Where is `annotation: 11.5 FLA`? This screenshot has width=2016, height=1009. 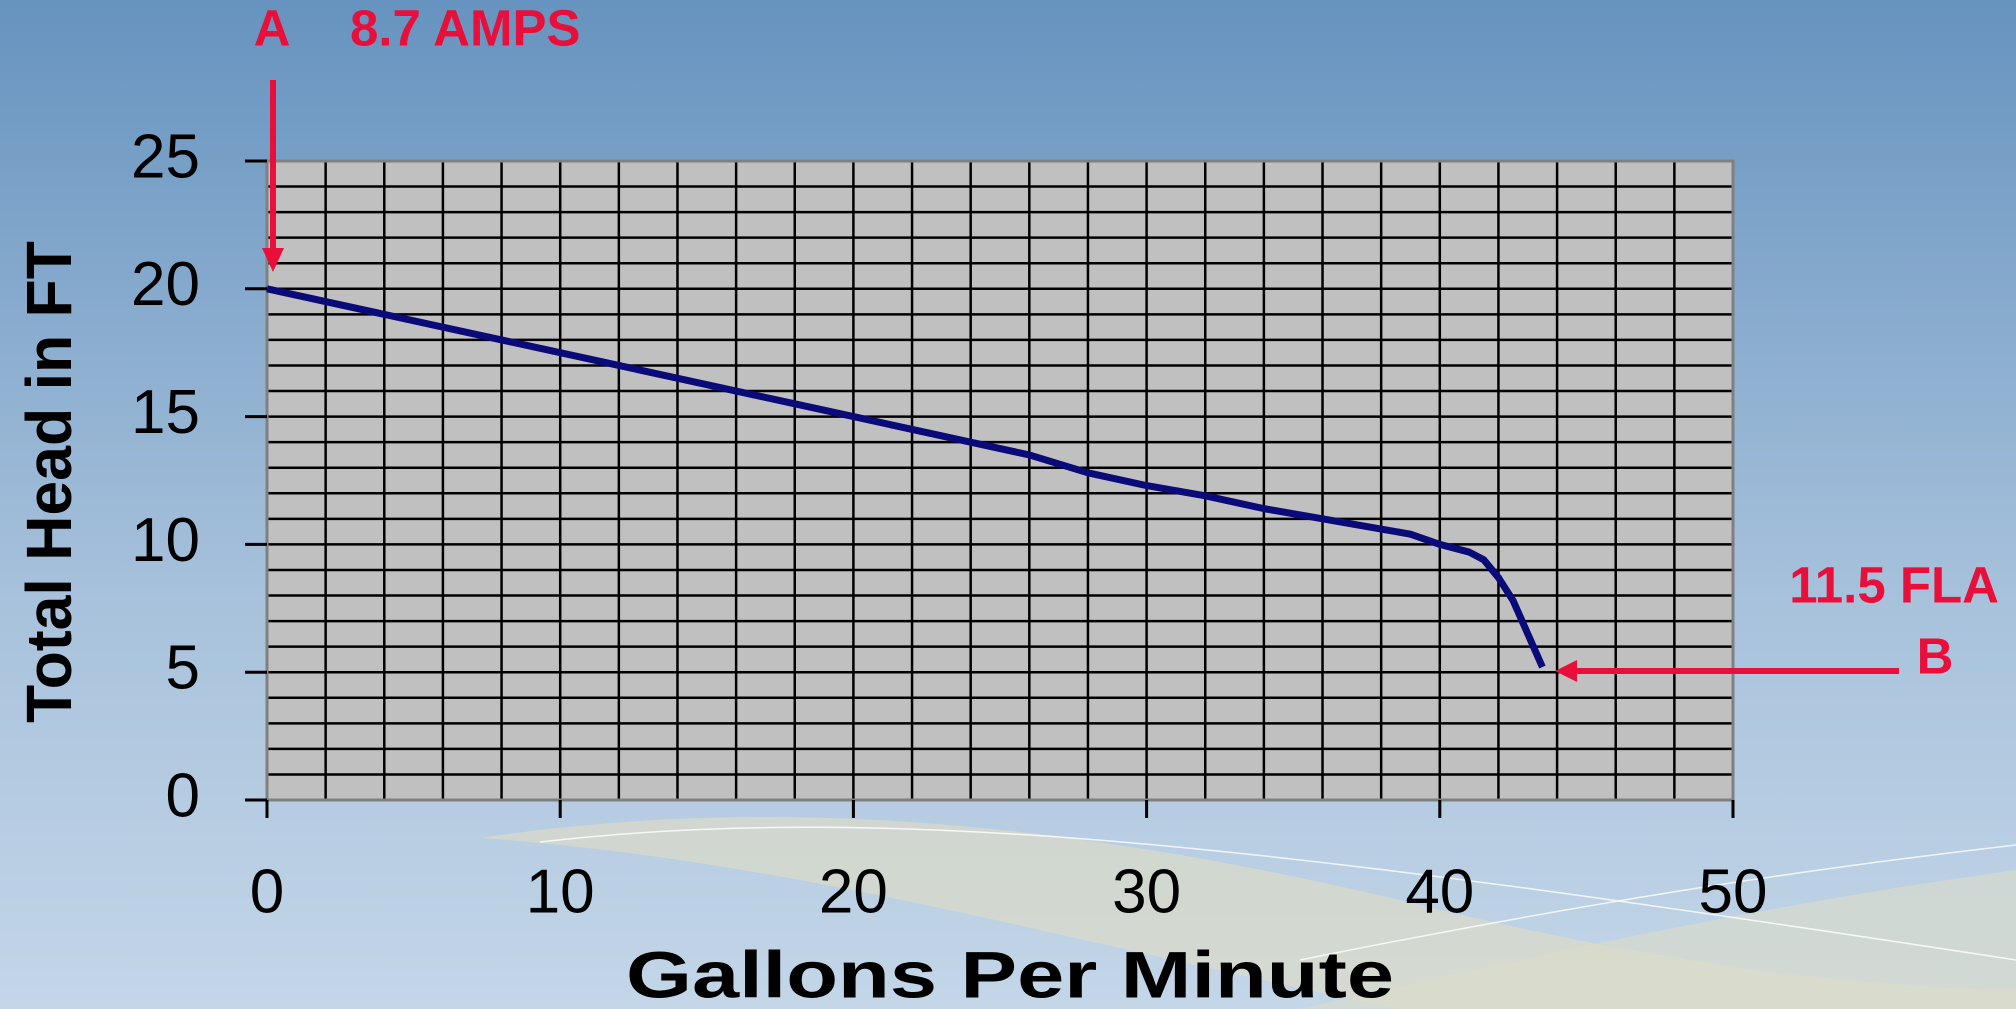 annotation: 11.5 FLA is located at coordinates (1894, 584).